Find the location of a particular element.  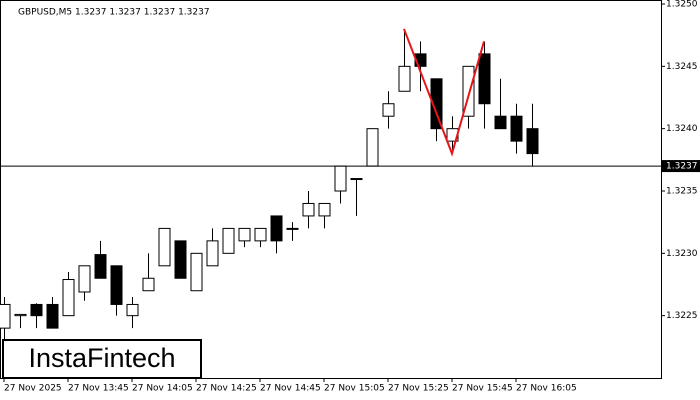

y-tick-label: 1.3225 is located at coordinates (682, 316).